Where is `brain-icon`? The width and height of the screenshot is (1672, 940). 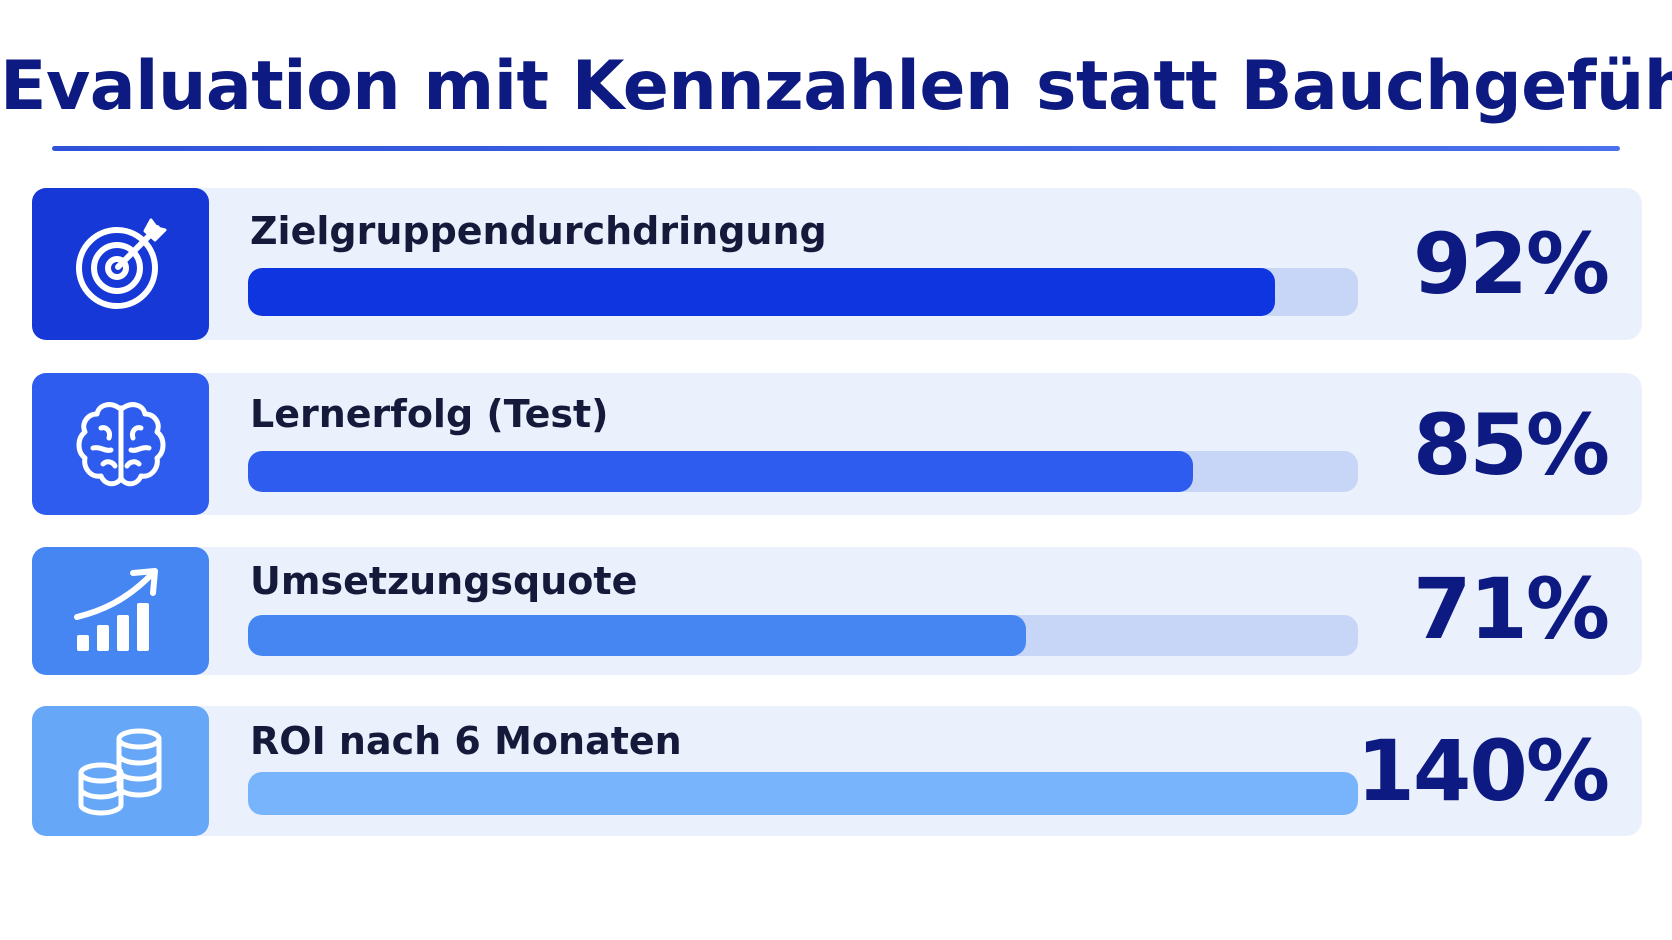 brain-icon is located at coordinates (120, 444).